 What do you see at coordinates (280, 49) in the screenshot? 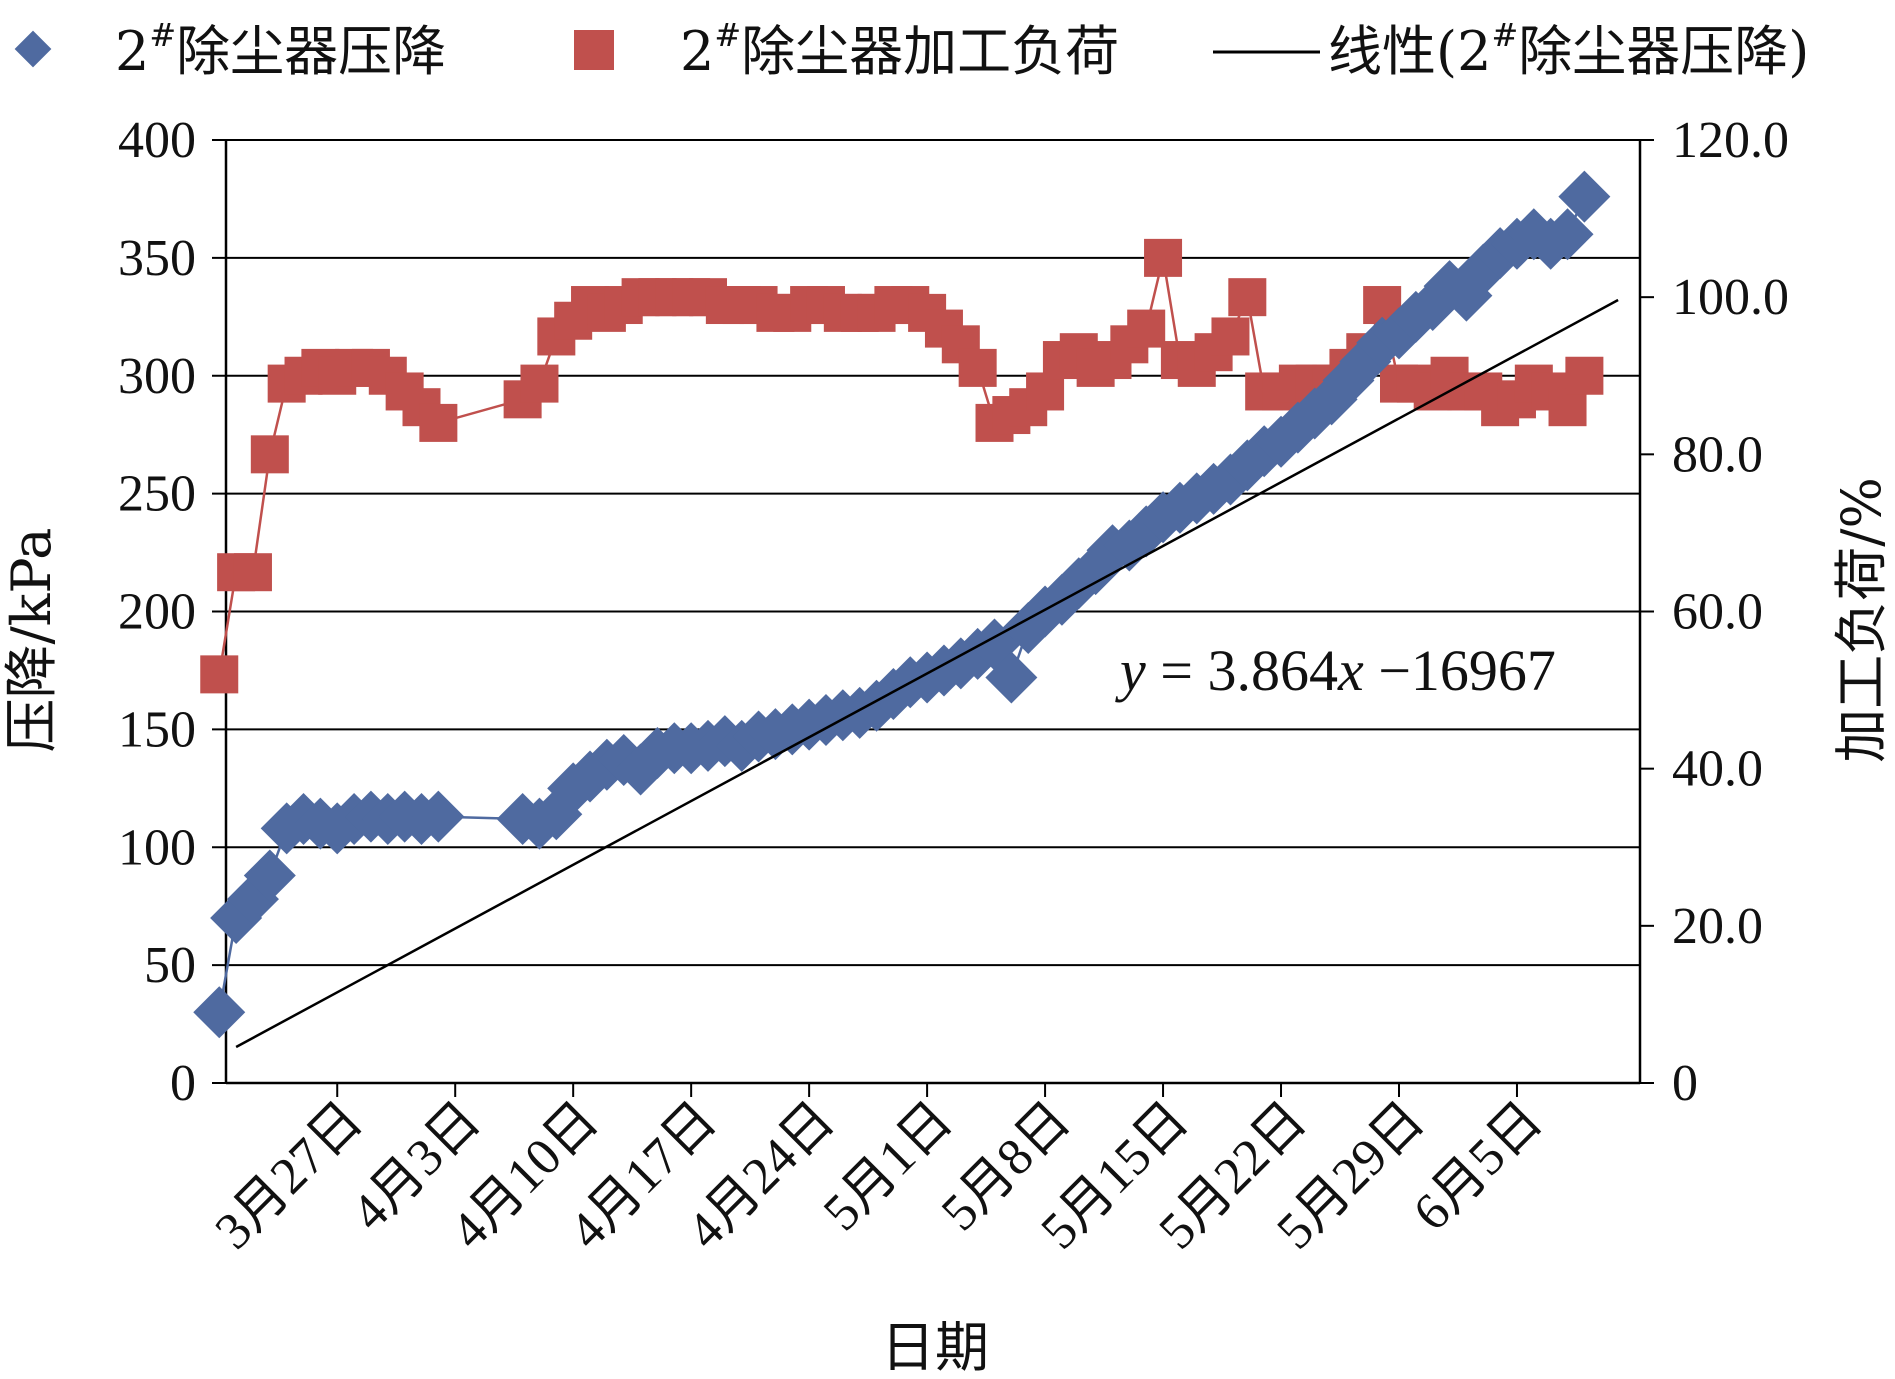
I see `legend-label-pressure-drop: 2#除尘器压降` at bounding box center [280, 49].